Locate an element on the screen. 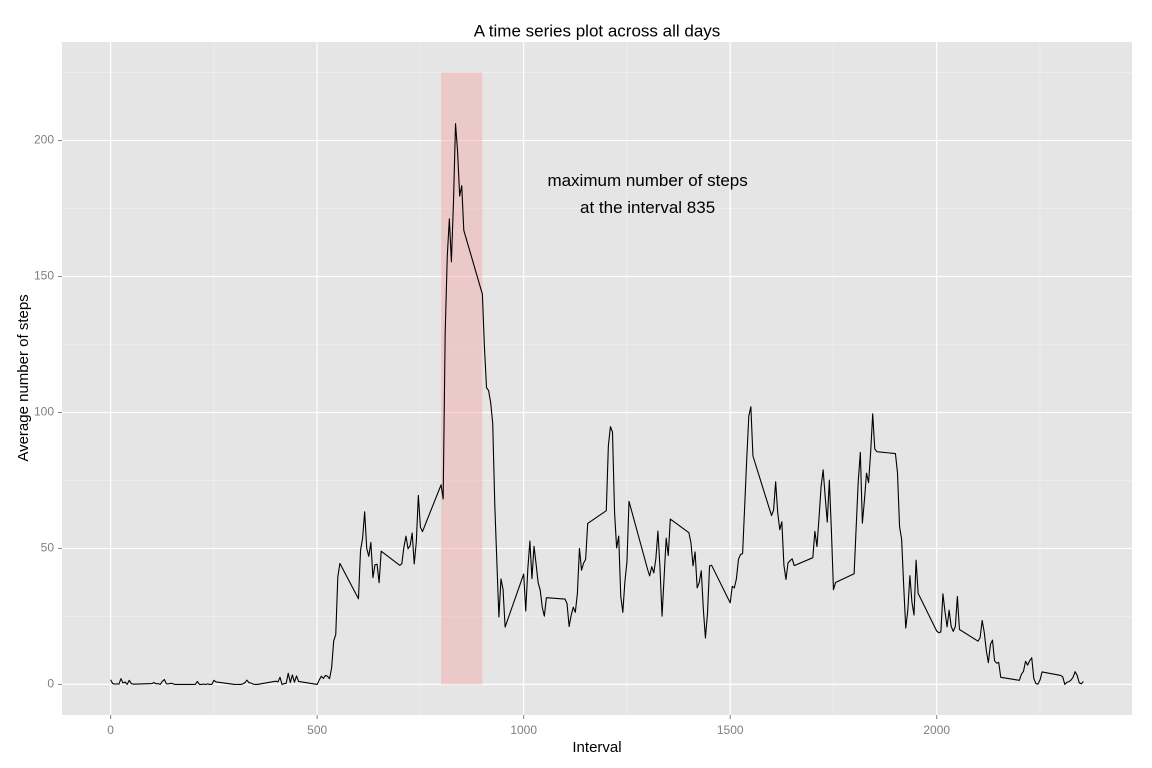 The height and width of the screenshot is (768, 1152). y-tick-label: 50 is located at coordinates (48, 548).